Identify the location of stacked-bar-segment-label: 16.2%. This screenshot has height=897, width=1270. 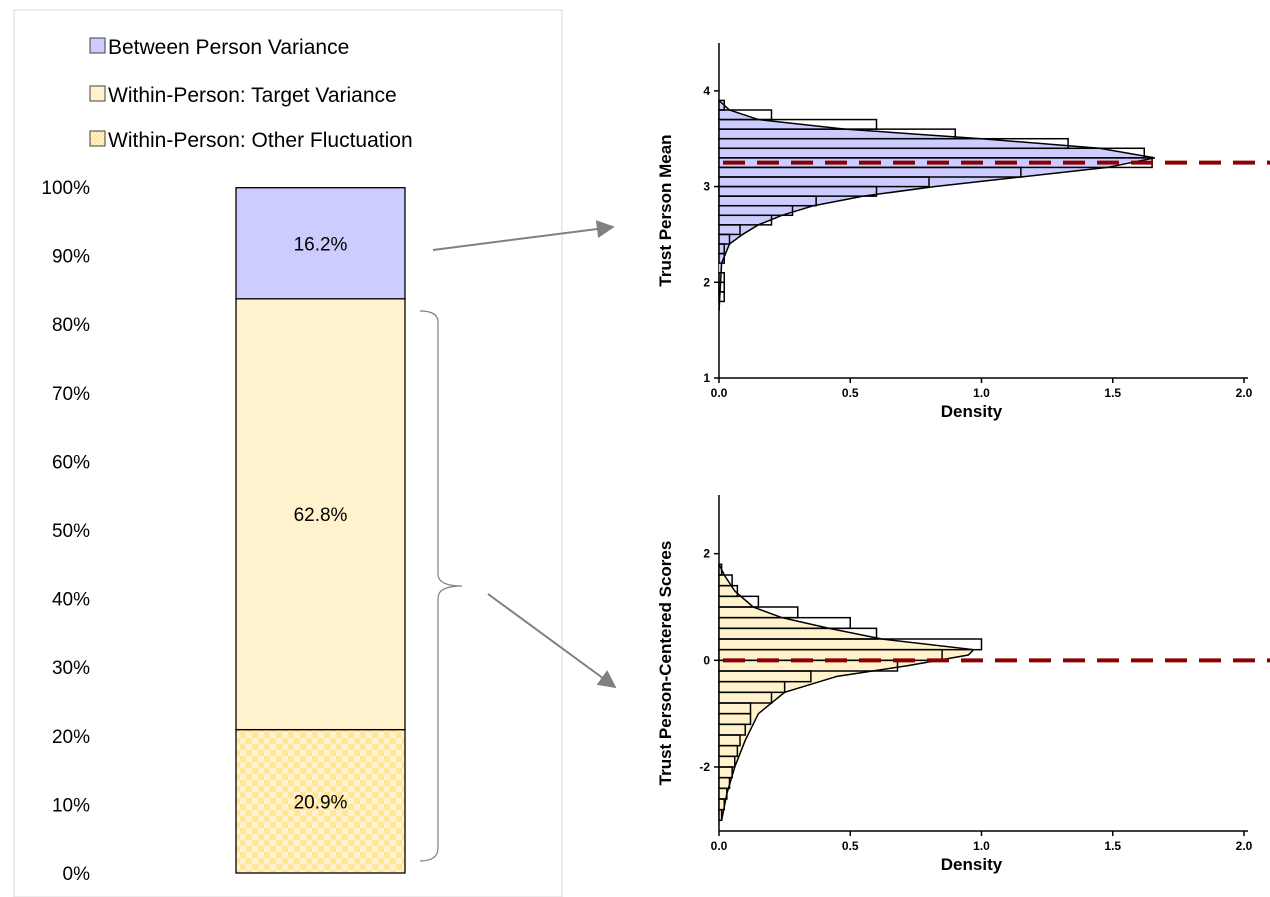
(321, 244).